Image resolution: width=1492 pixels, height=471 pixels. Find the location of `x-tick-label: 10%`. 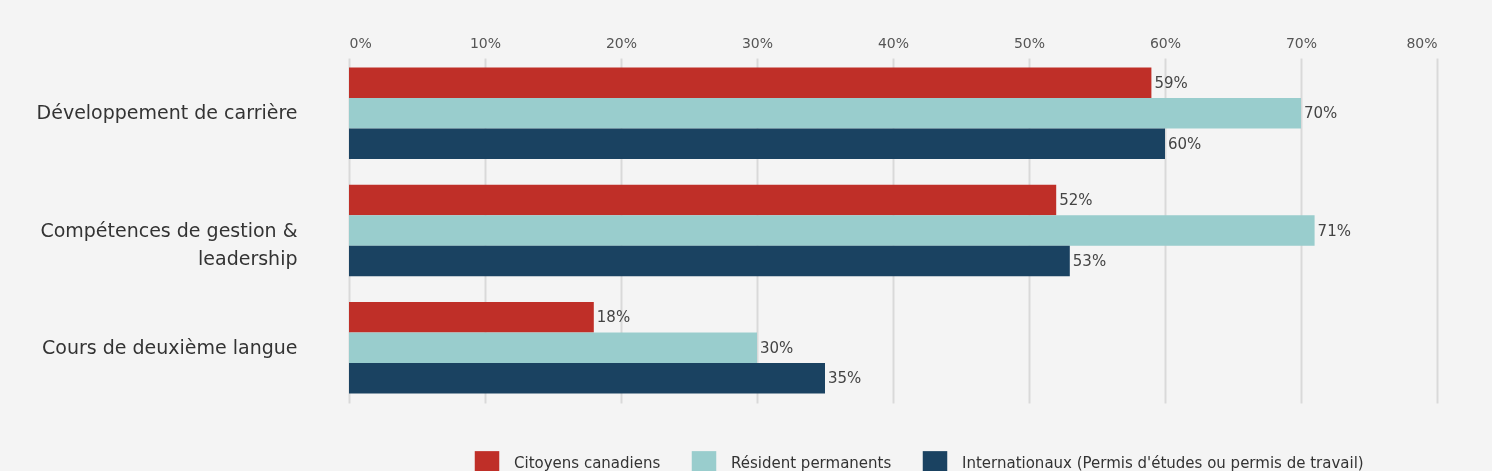

x-tick-label: 10% is located at coordinates (485, 42).